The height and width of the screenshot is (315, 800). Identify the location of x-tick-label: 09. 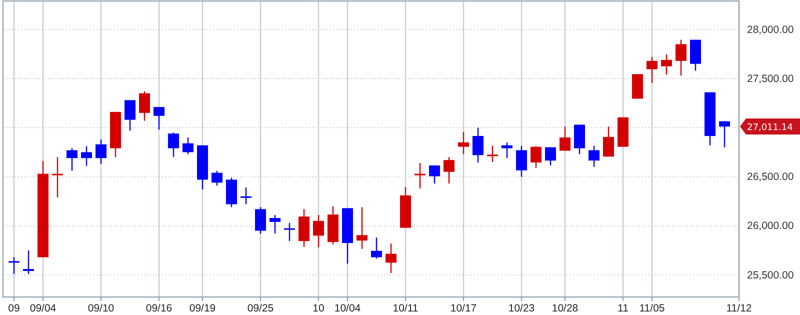
(14, 308).